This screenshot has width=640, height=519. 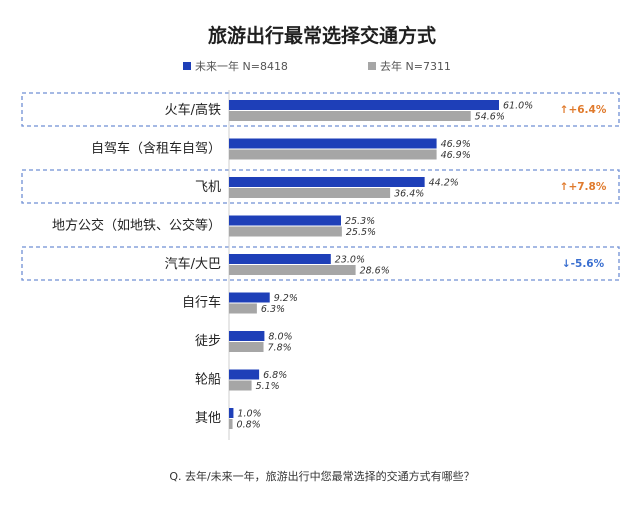 What do you see at coordinates (156, 149) in the screenshot?
I see `category-label: 自驾车（含租车自驾）` at bounding box center [156, 149].